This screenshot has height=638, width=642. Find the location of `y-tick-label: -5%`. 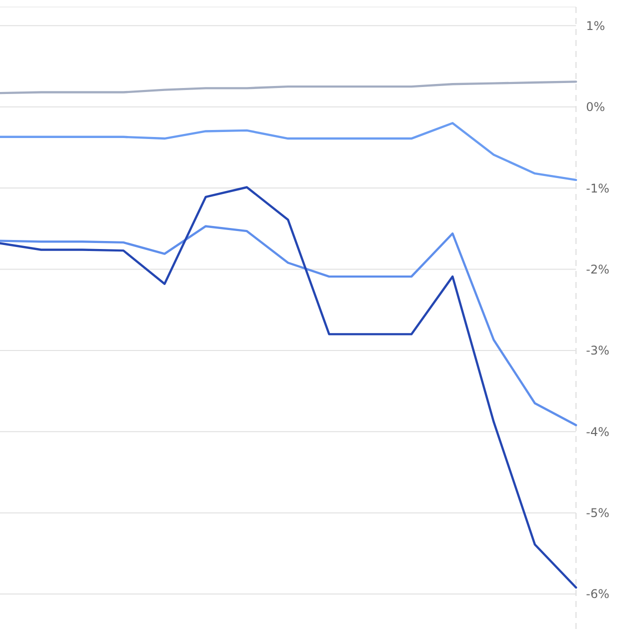

y-tick-label: -5% is located at coordinates (598, 513).